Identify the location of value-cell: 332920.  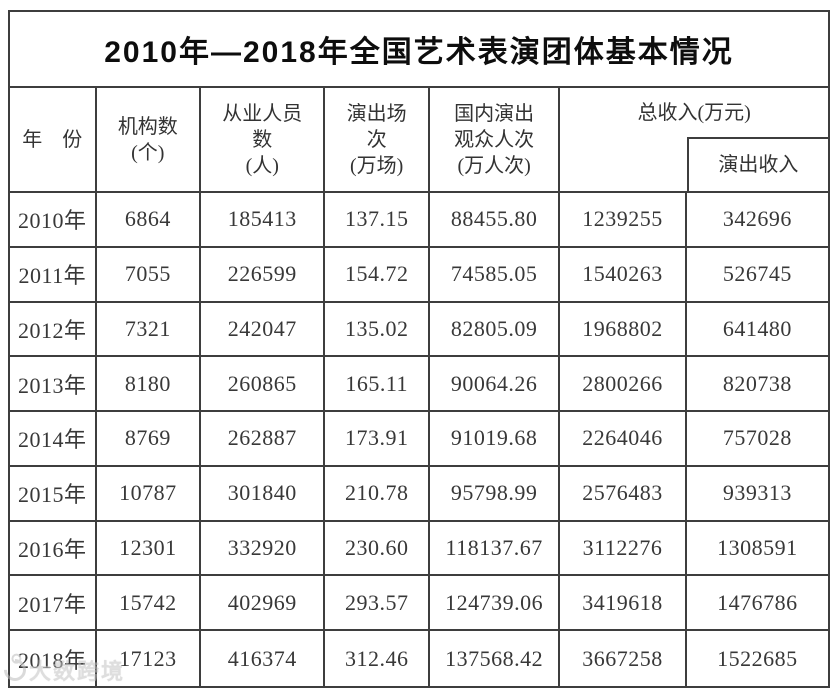
(263, 548).